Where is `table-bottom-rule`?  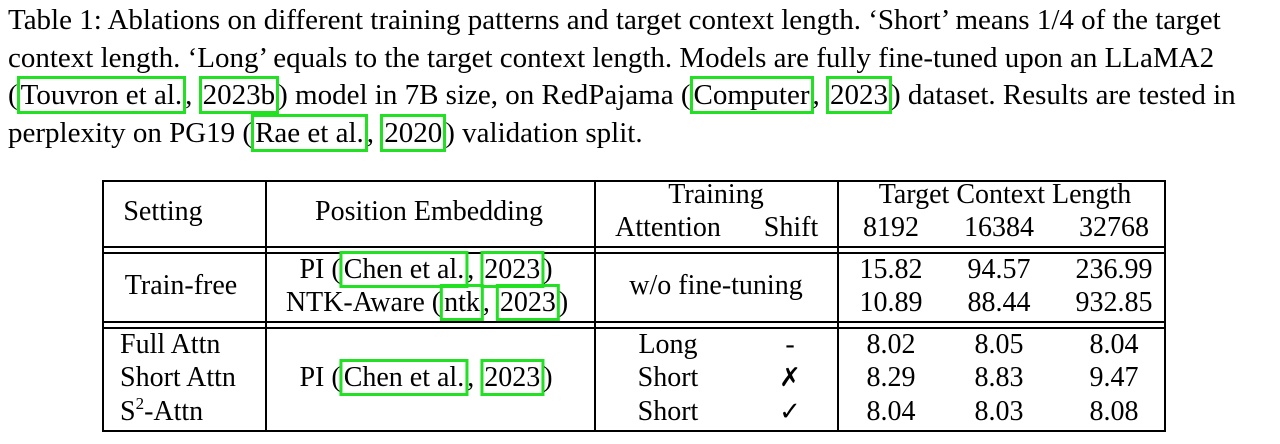 table-bottom-rule is located at coordinates (634, 431).